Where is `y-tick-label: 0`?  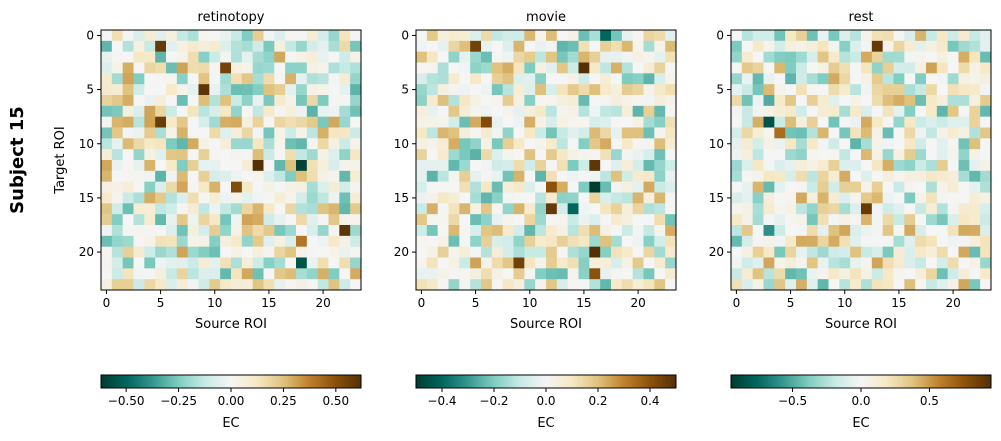
y-tick-label: 0 is located at coordinates (405, 35).